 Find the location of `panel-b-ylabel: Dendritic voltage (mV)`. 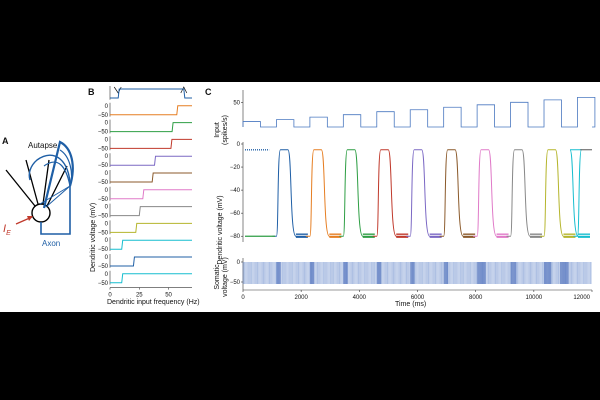

panel-b-ylabel: Dendritic voltage (mV) is located at coordinates (93, 237).